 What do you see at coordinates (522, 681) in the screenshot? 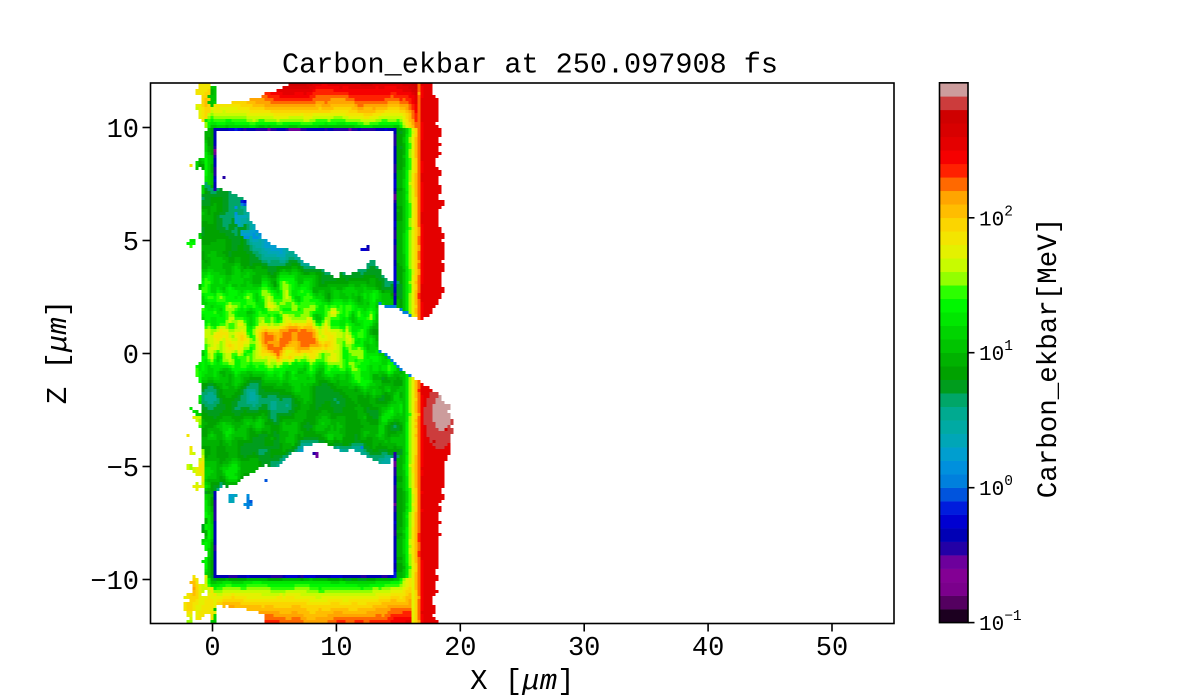
I see `svg-text: X [μm]` at bounding box center [522, 681].